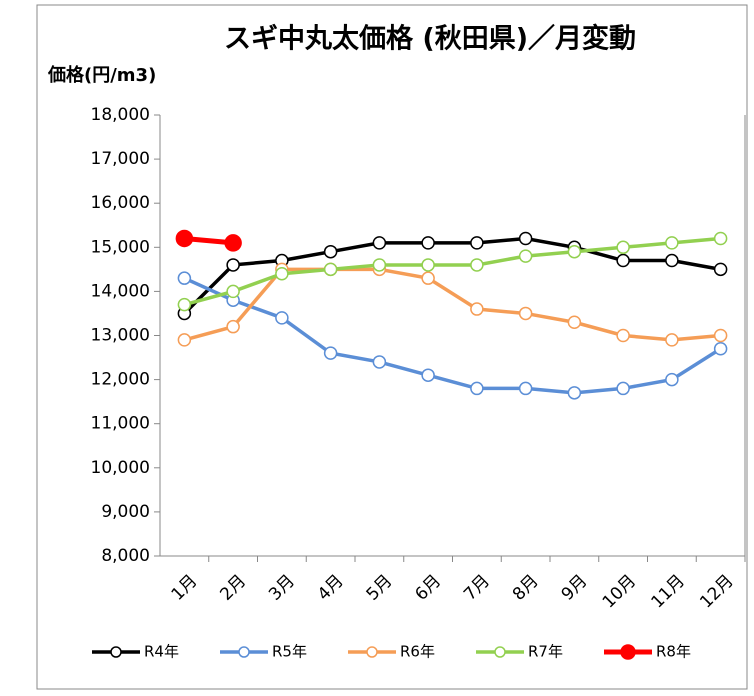 This screenshot has height=696, width=754. I want to click on legend: R4年 R5年 R6年 R7年 R8年, so click(391, 652).